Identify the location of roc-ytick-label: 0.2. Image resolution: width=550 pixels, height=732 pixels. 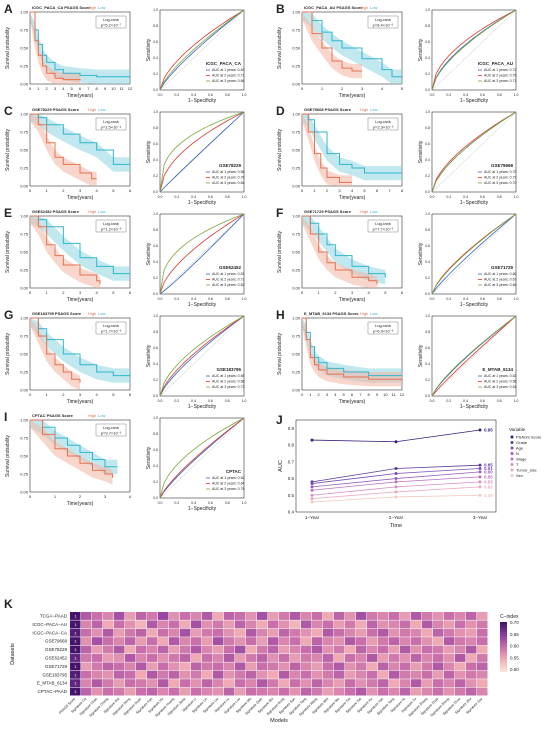
(427, 278).